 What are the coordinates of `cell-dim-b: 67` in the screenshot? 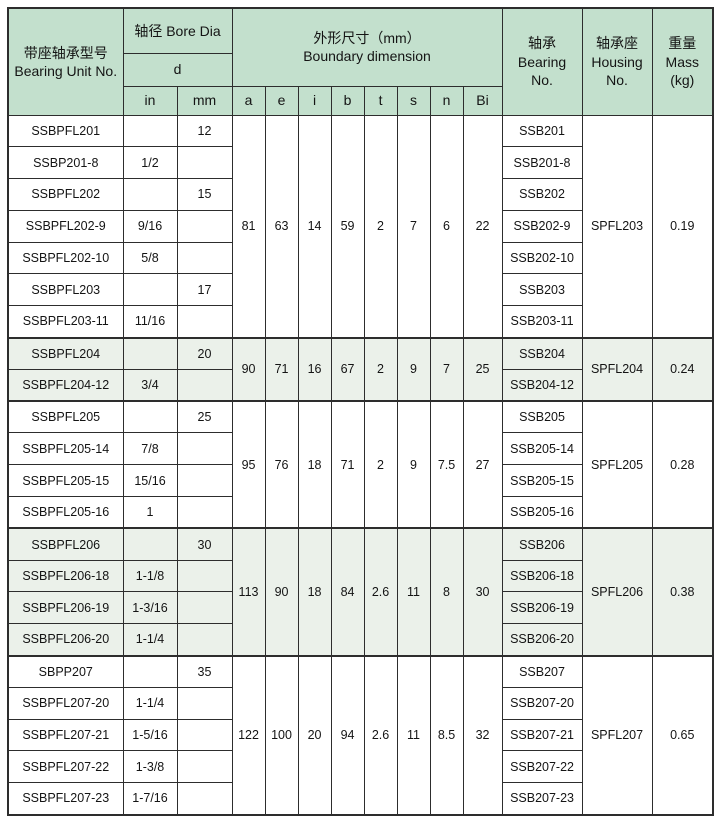 It's located at (347, 369).